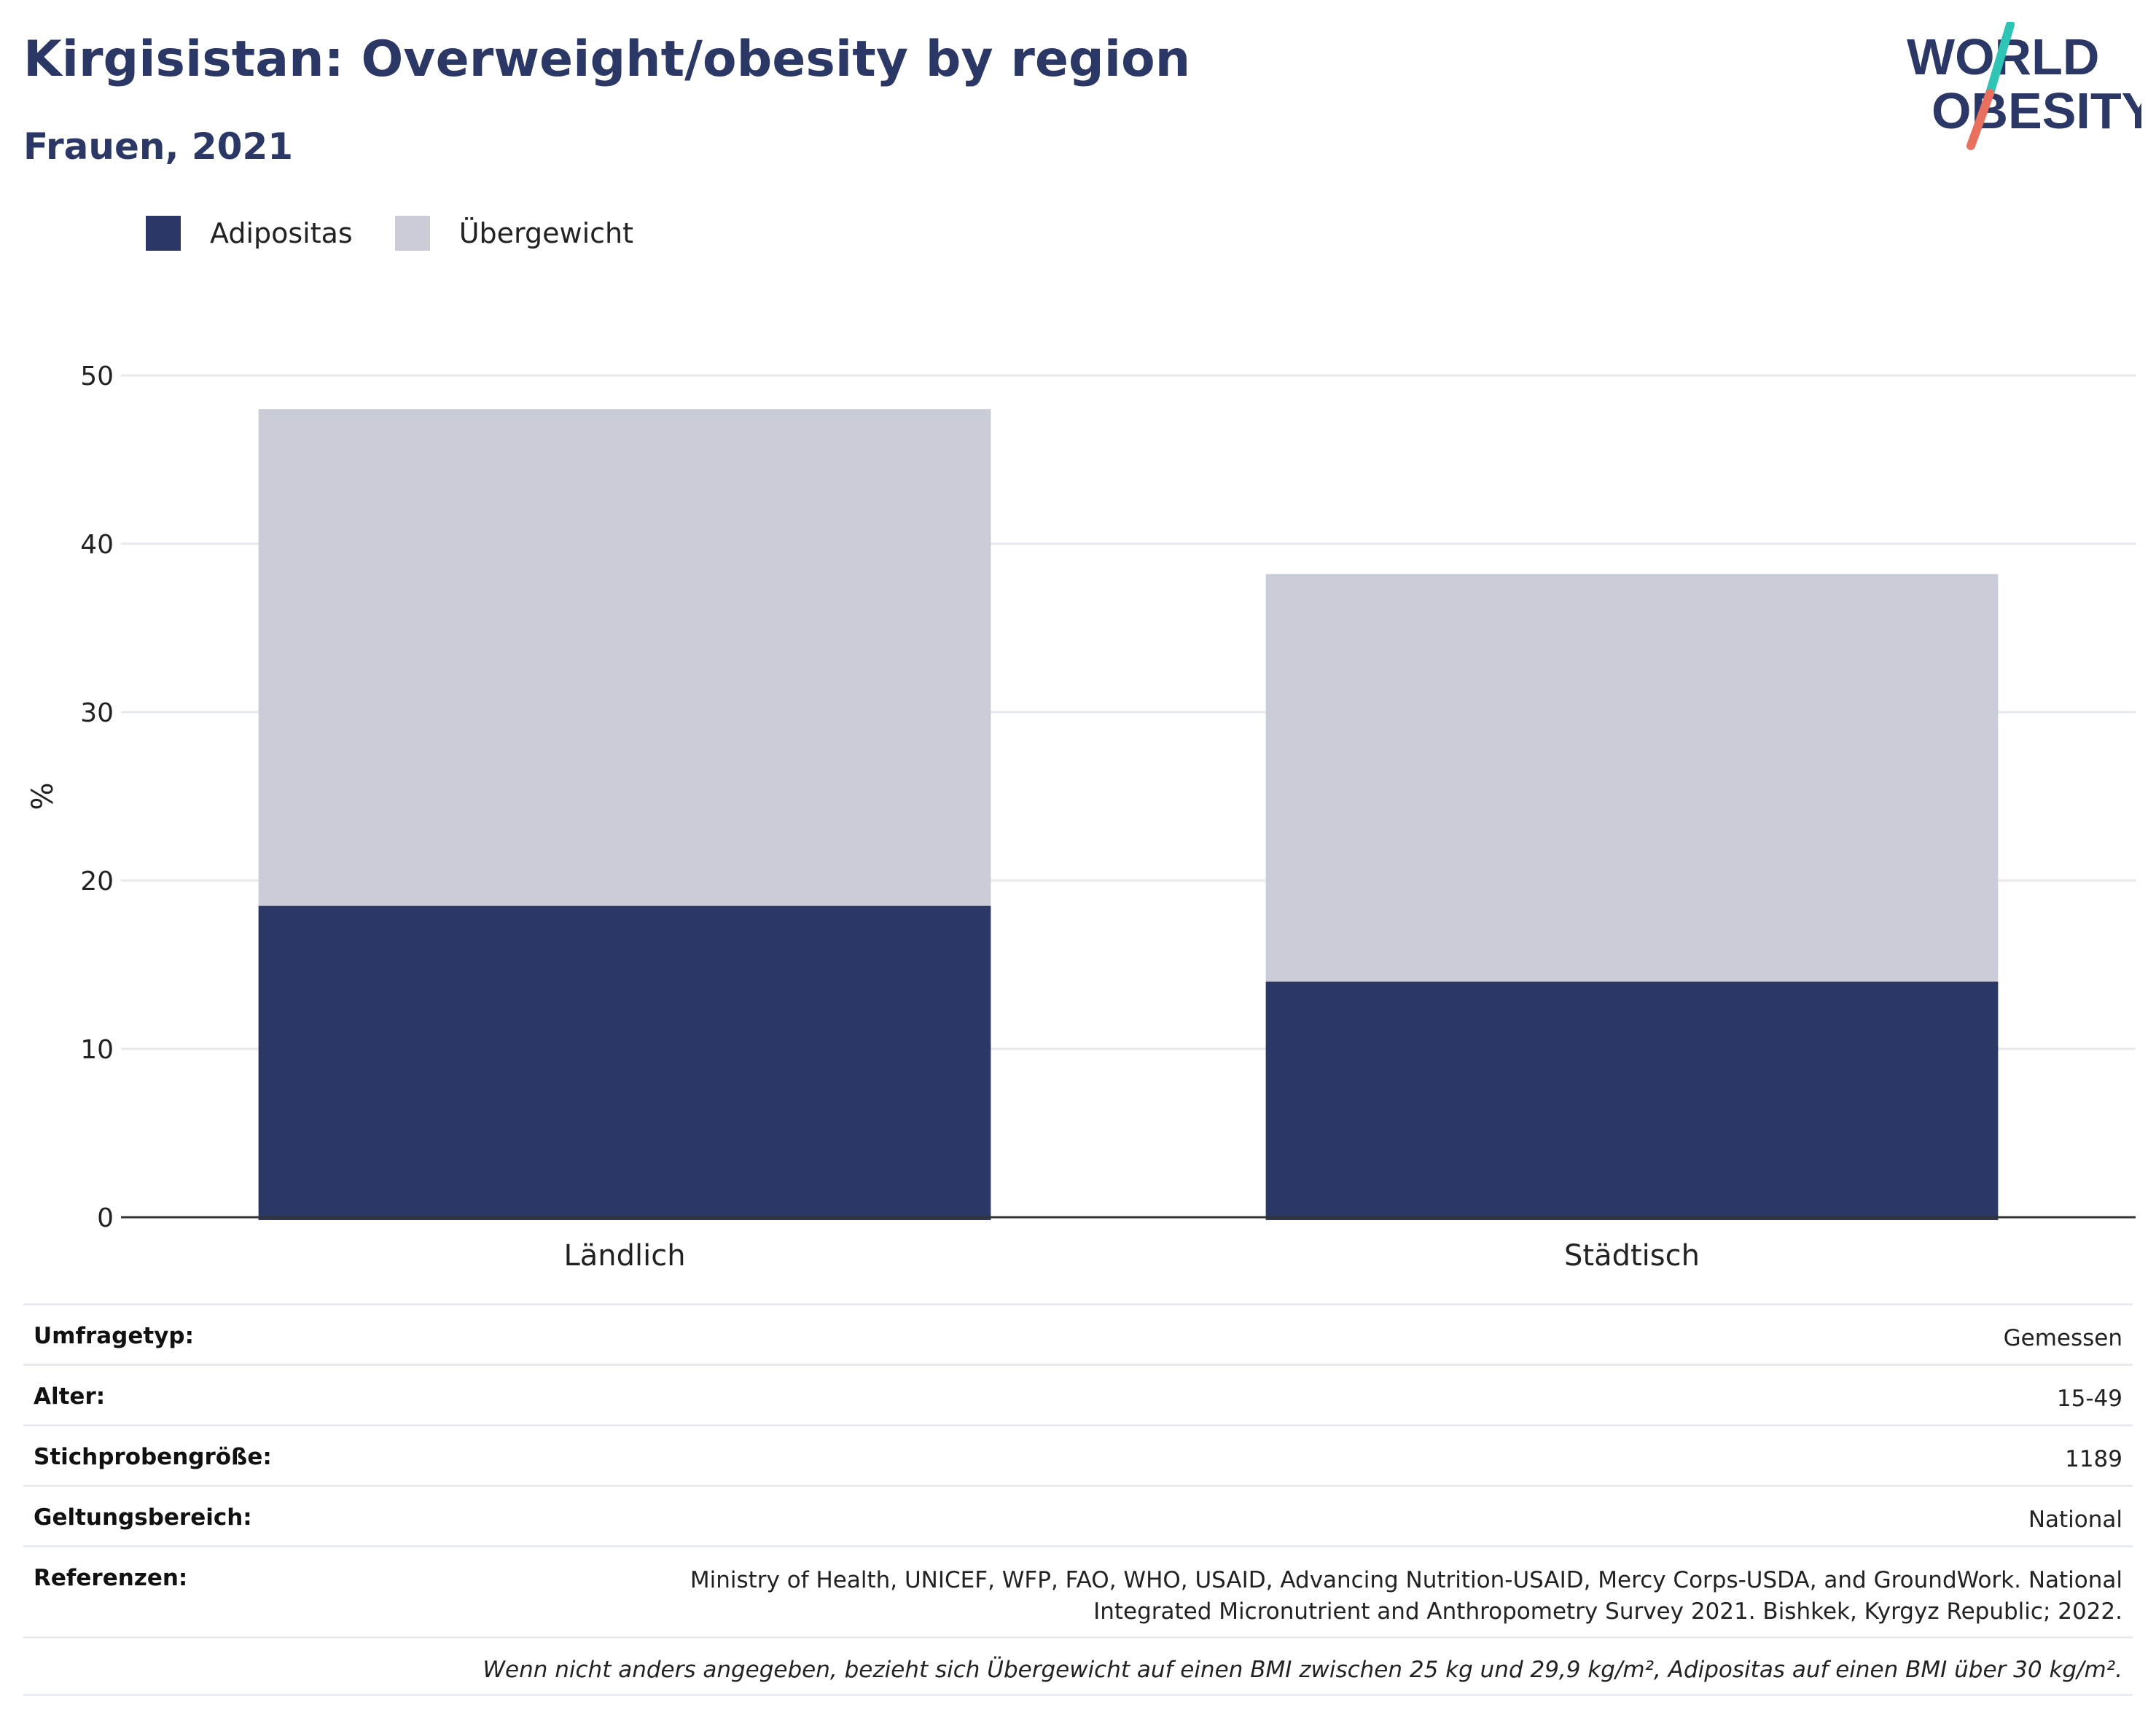 The height and width of the screenshot is (1734, 2156). What do you see at coordinates (97, 713) in the screenshot?
I see `y-tick-label: 30` at bounding box center [97, 713].